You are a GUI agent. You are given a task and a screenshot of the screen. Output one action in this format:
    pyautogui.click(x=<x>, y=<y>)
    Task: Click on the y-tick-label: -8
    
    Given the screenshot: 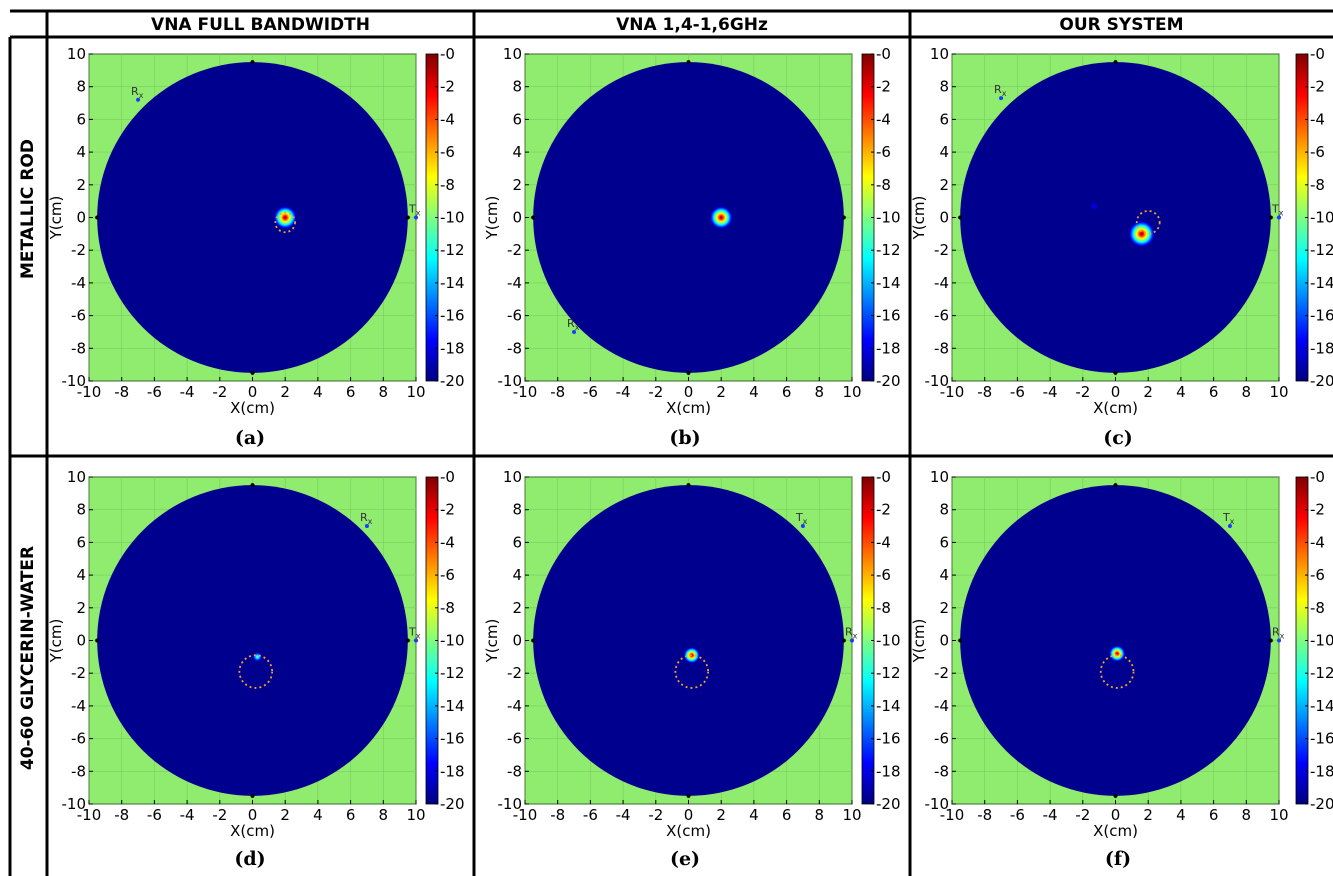 What is the action you would take?
    pyautogui.click(x=941, y=771)
    